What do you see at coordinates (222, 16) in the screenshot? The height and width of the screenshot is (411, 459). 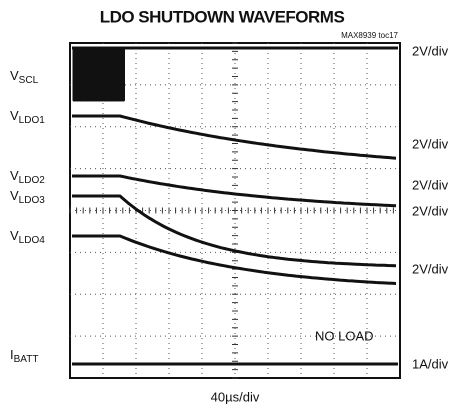 I see `title: LDO SHUTDOWN WAVEFORMS` at bounding box center [222, 16].